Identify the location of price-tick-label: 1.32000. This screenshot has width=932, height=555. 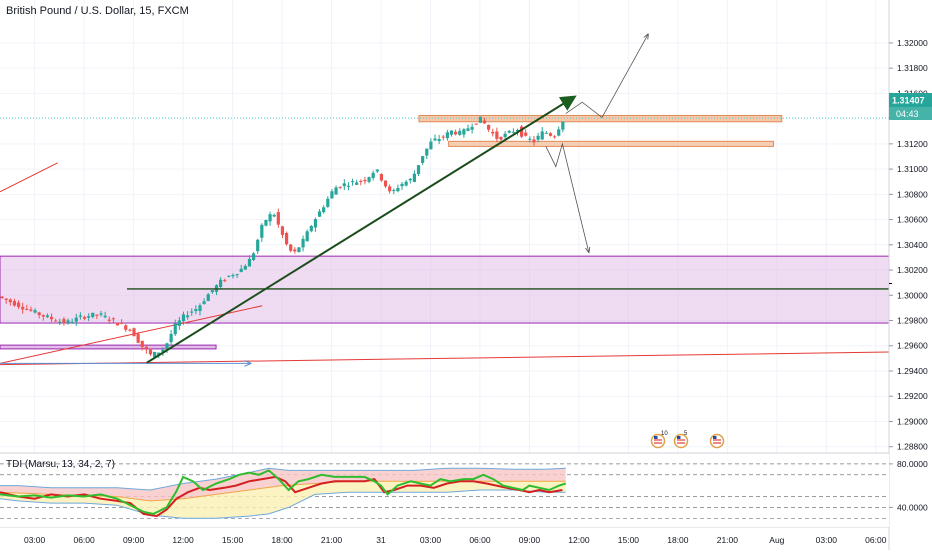
(912, 43).